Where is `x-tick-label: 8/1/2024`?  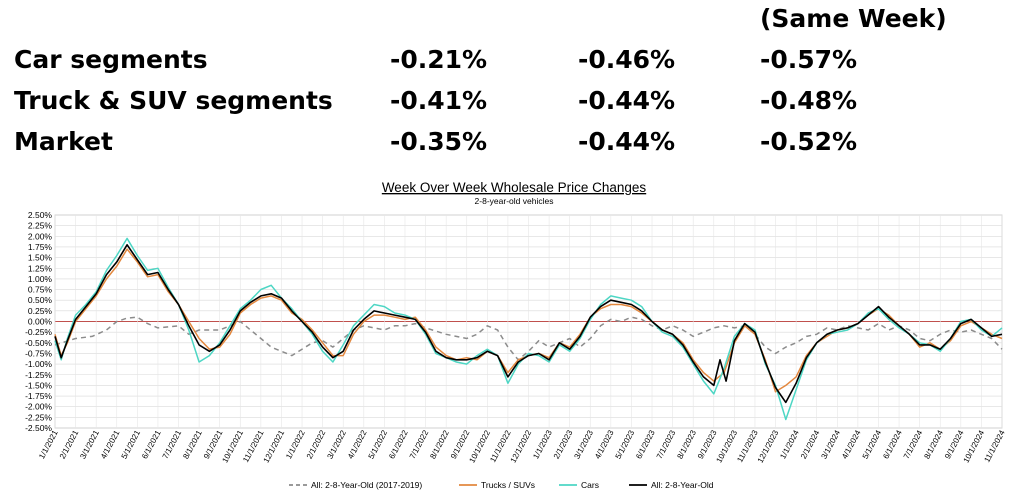 x-tick-label: 8/1/2024 is located at coordinates (933, 444).